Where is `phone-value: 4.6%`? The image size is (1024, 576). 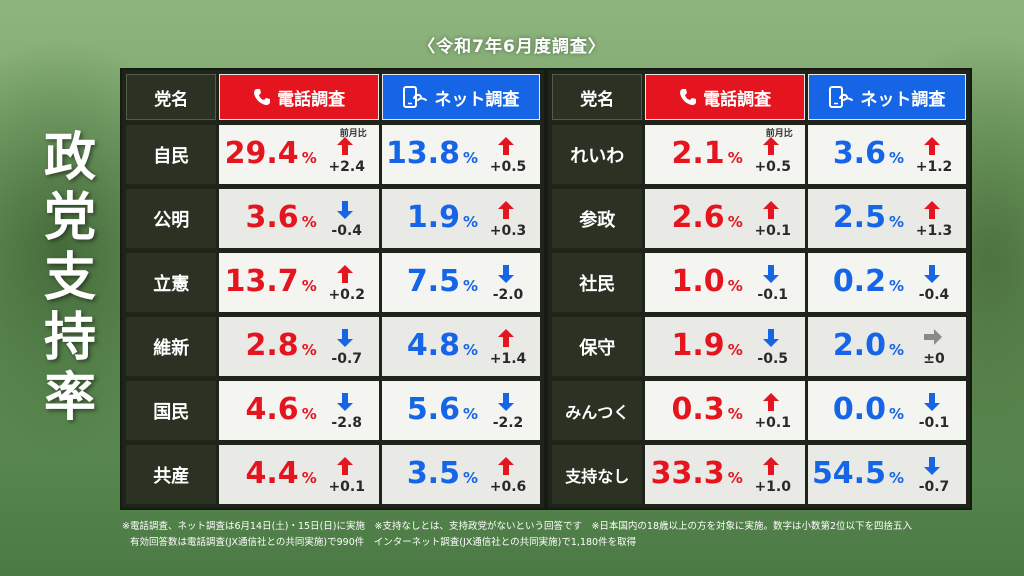
phone-value: 4.6% is located at coordinates (281, 412).